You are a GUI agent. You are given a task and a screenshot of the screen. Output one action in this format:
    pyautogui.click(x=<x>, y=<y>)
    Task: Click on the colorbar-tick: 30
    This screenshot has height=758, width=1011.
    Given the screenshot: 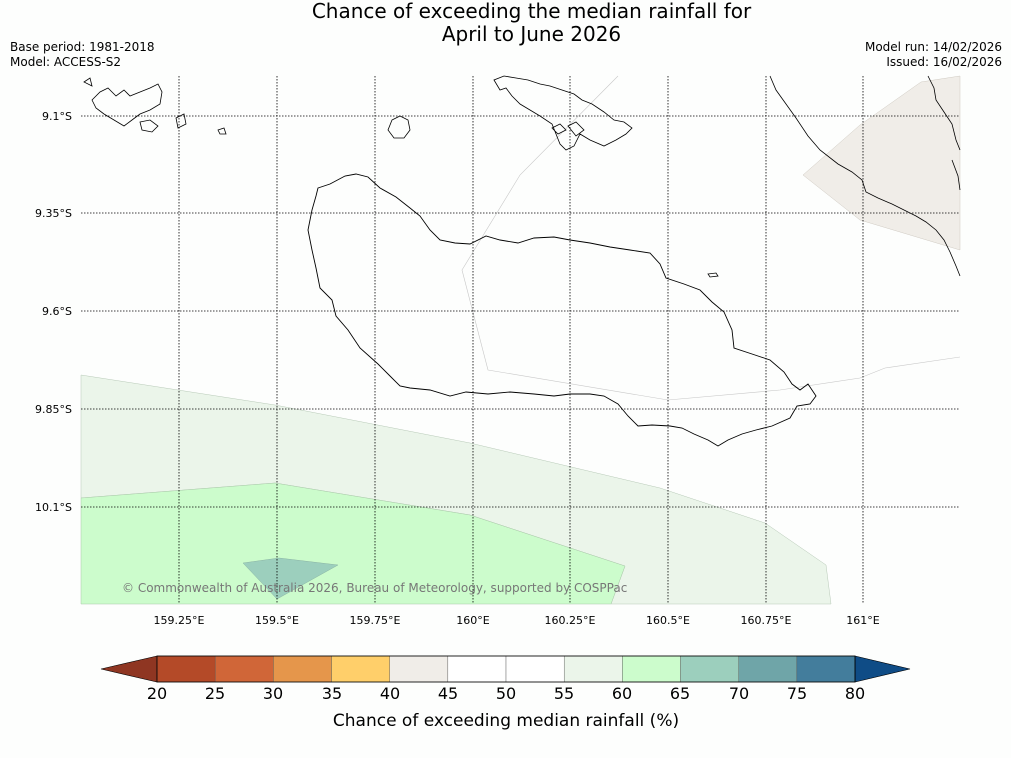 What is the action you would take?
    pyautogui.click(x=273, y=693)
    